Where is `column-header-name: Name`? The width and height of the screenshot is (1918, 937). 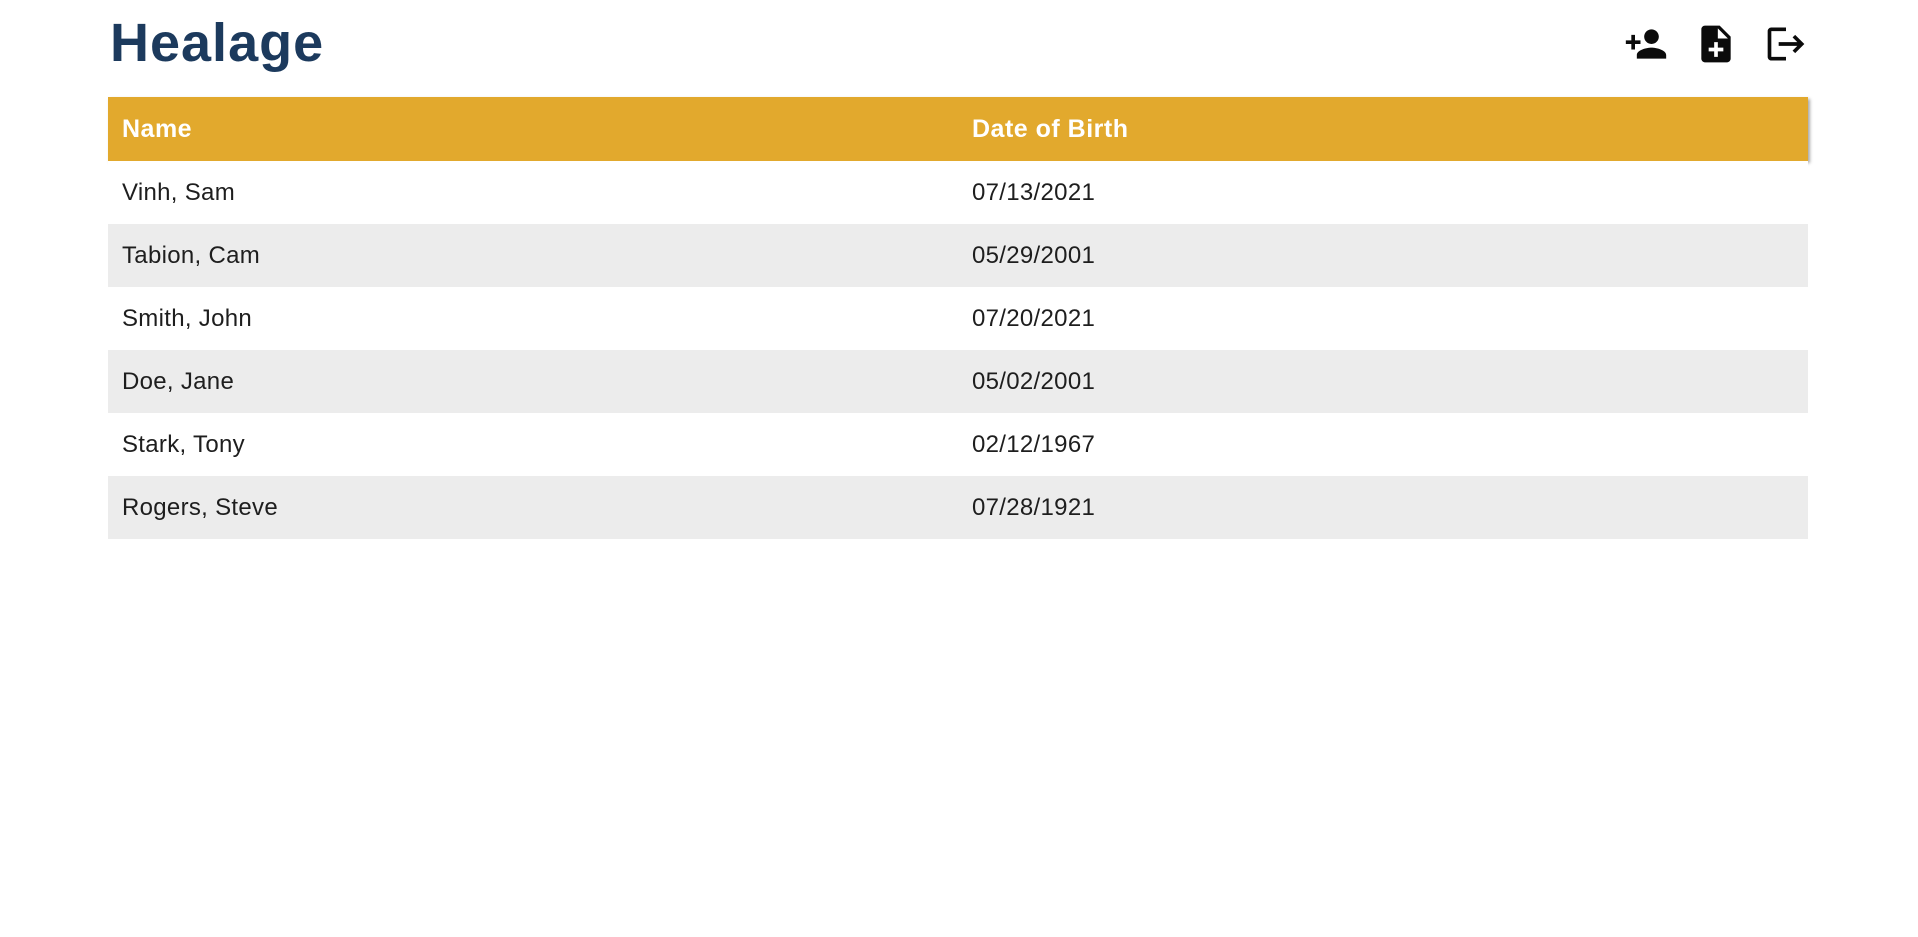
column-header-name: Name is located at coordinates (533, 129).